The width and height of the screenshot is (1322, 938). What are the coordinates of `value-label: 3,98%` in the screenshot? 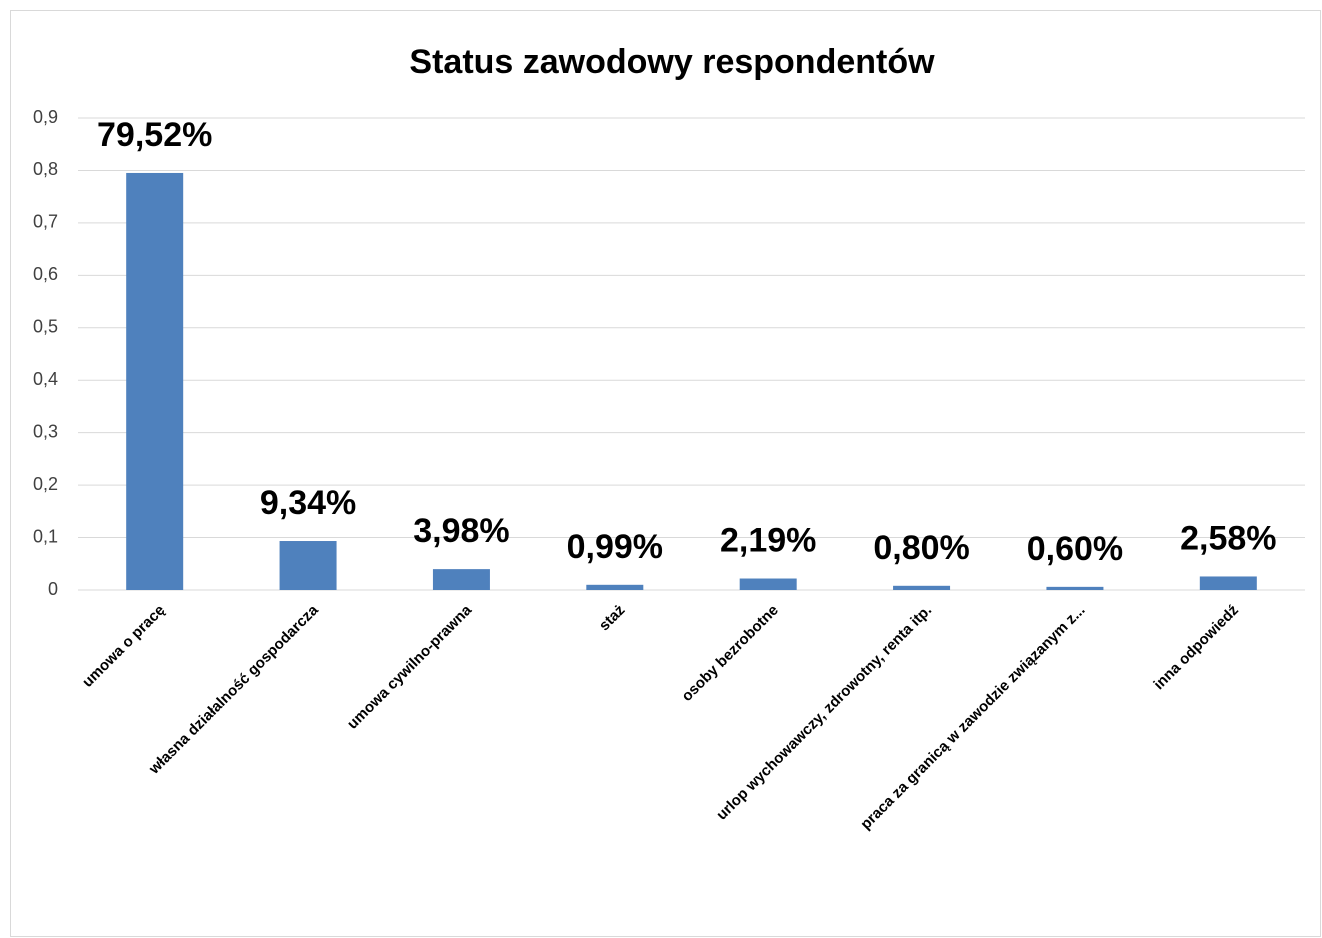 It's located at (461, 531).